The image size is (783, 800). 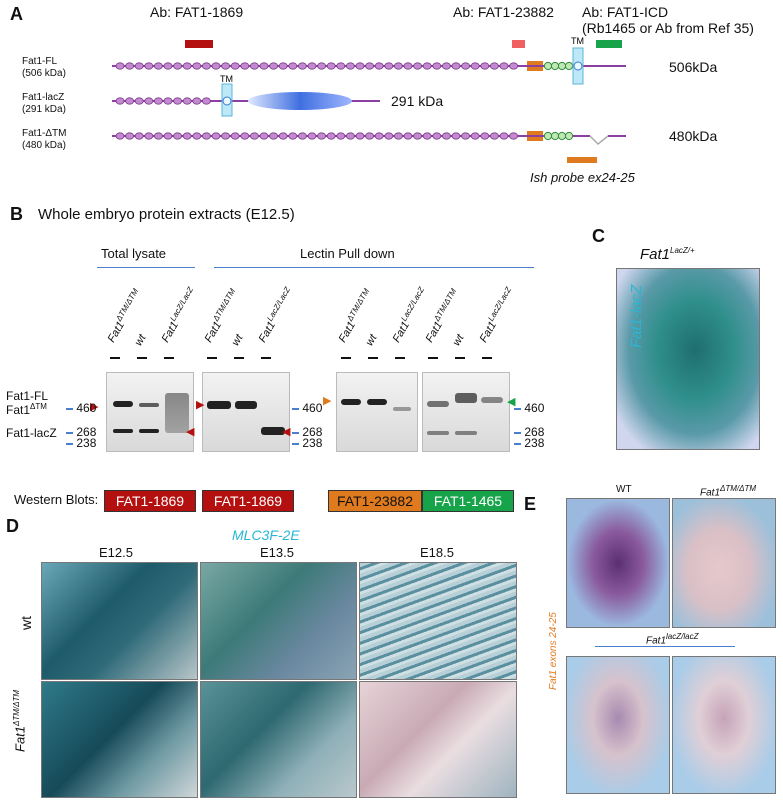 I want to click on e-bottom-label: Fat1lacZ/lacZ, so click(x=672, y=639).